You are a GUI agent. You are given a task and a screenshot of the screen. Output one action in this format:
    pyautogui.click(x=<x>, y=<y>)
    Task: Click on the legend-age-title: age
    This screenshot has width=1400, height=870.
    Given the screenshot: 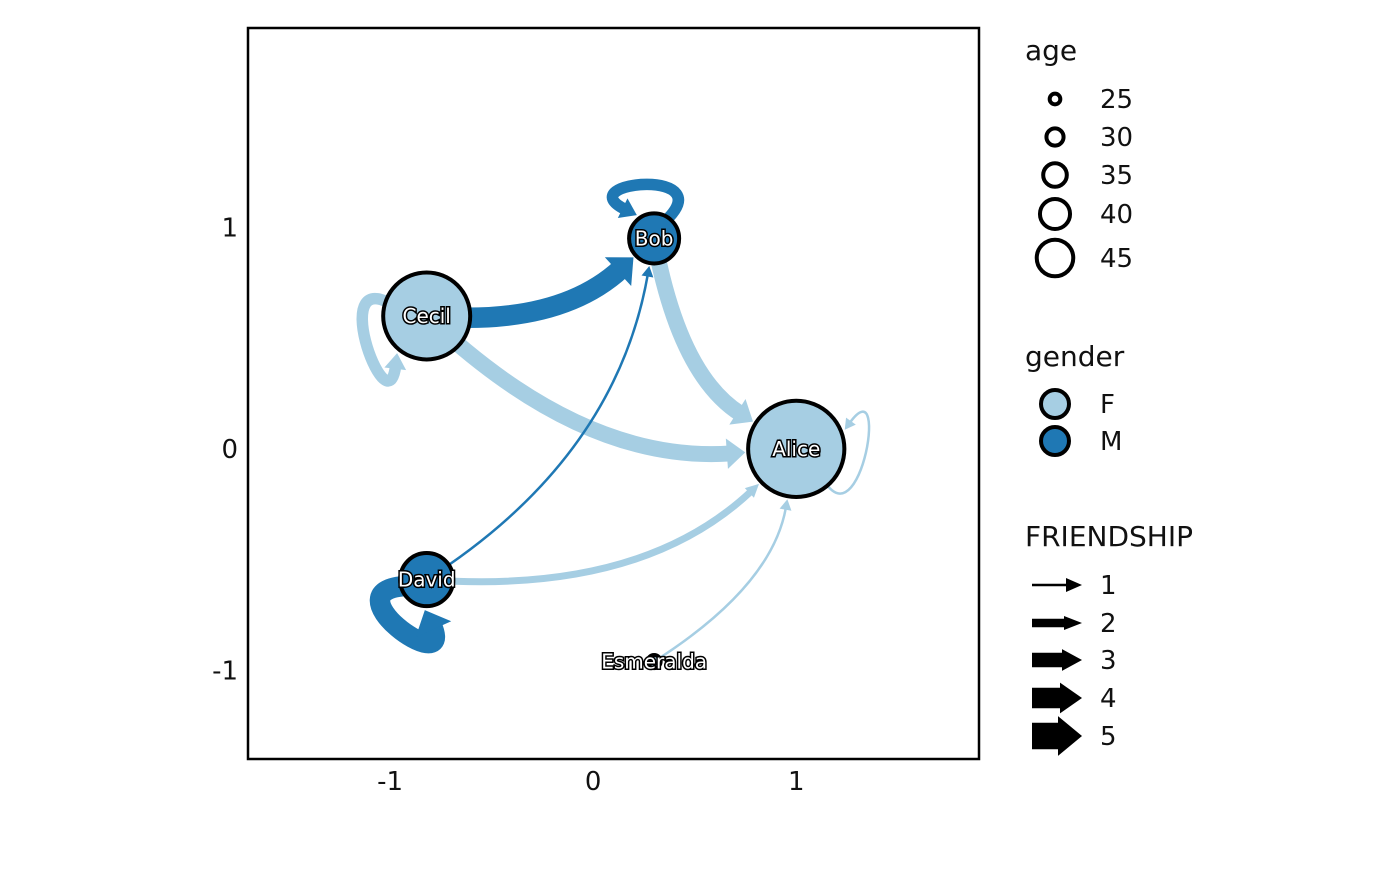 What is the action you would take?
    pyautogui.click(x=1051, y=50)
    